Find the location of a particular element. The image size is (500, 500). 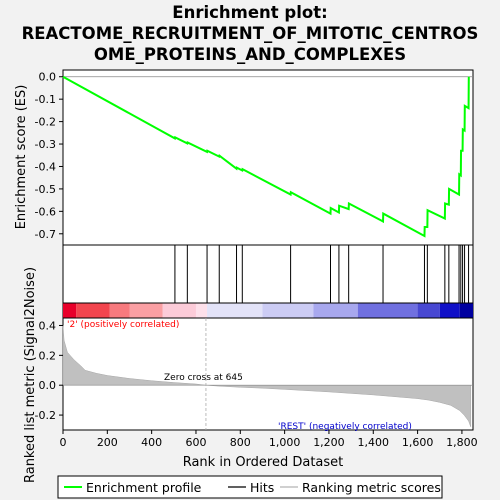

hits-frame is located at coordinates (268, 274).